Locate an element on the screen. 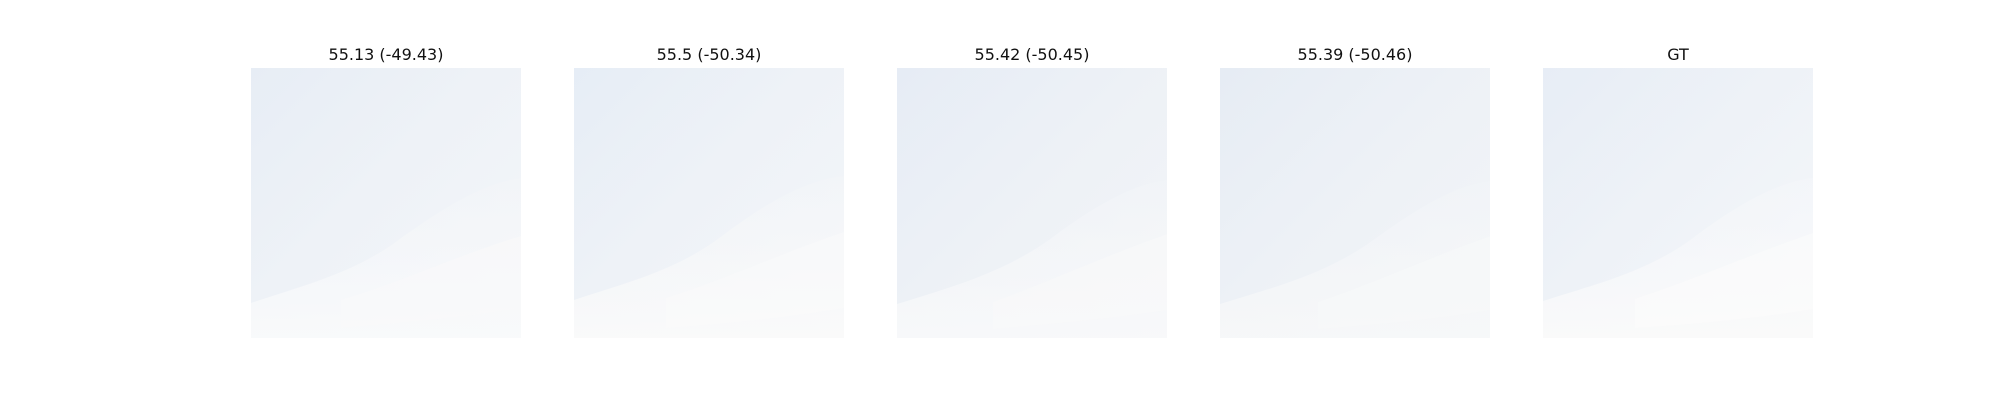  panel-1: 55.13 (-49.43) is located at coordinates (386, 190).